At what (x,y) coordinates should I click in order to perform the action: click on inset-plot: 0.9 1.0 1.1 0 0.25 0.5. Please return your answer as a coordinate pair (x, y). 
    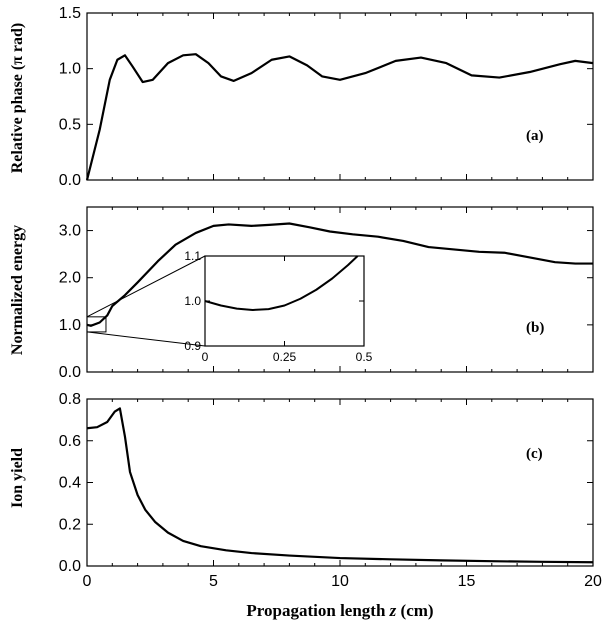
    Looking at the image, I should click on (229, 306).